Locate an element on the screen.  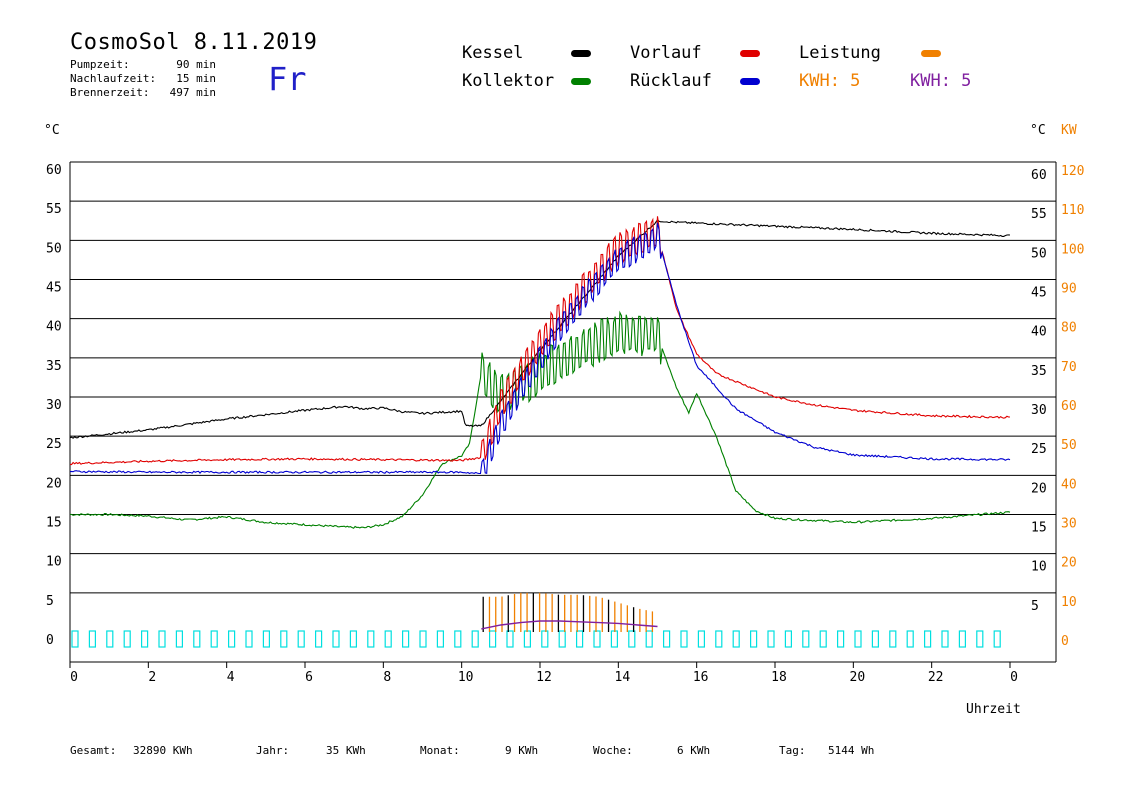
legend-leistung-swatch is located at coordinates (931, 53).